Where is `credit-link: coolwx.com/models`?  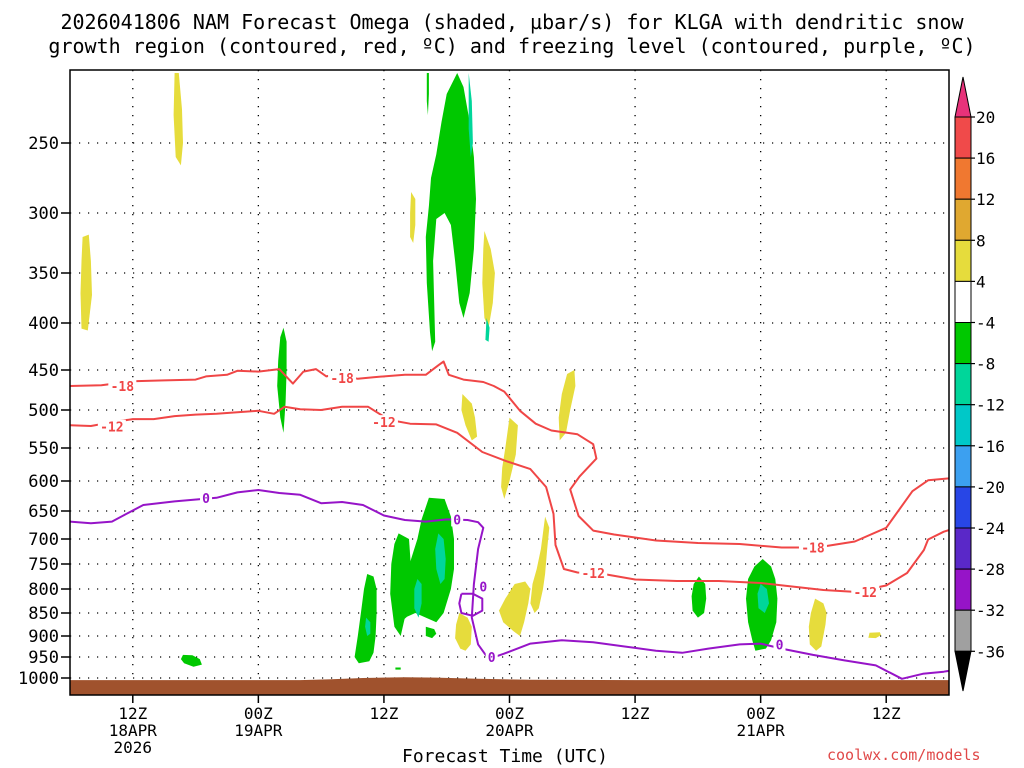
credit-link: coolwx.com/models is located at coordinates (904, 755).